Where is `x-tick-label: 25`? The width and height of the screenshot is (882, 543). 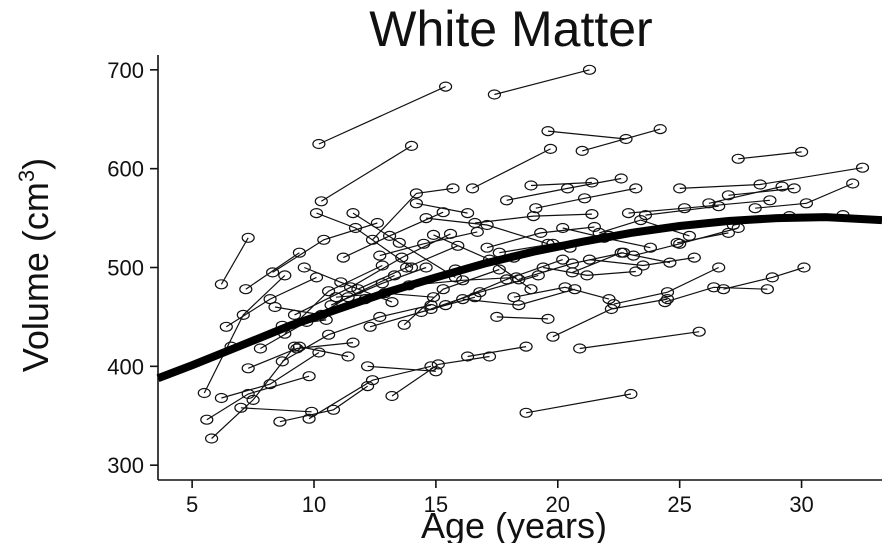
x-tick-label: 25 is located at coordinates (679, 504).